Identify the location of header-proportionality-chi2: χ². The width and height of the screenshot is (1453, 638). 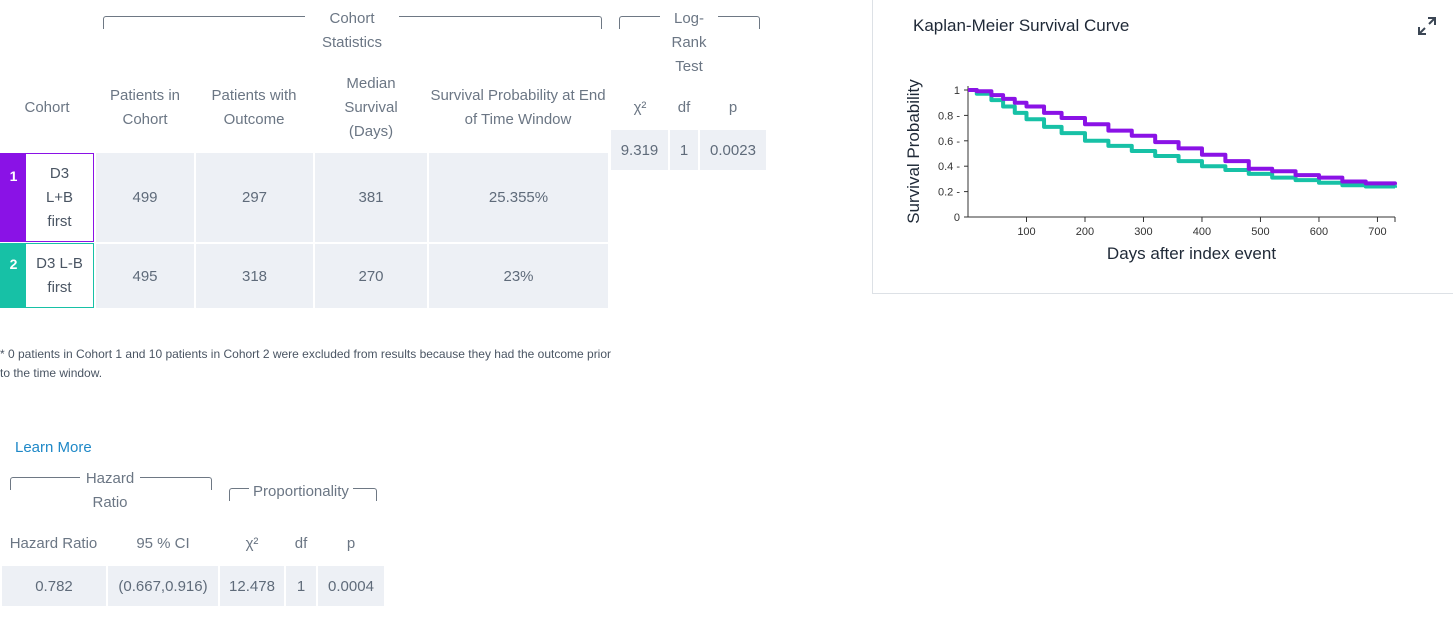
(252, 543).